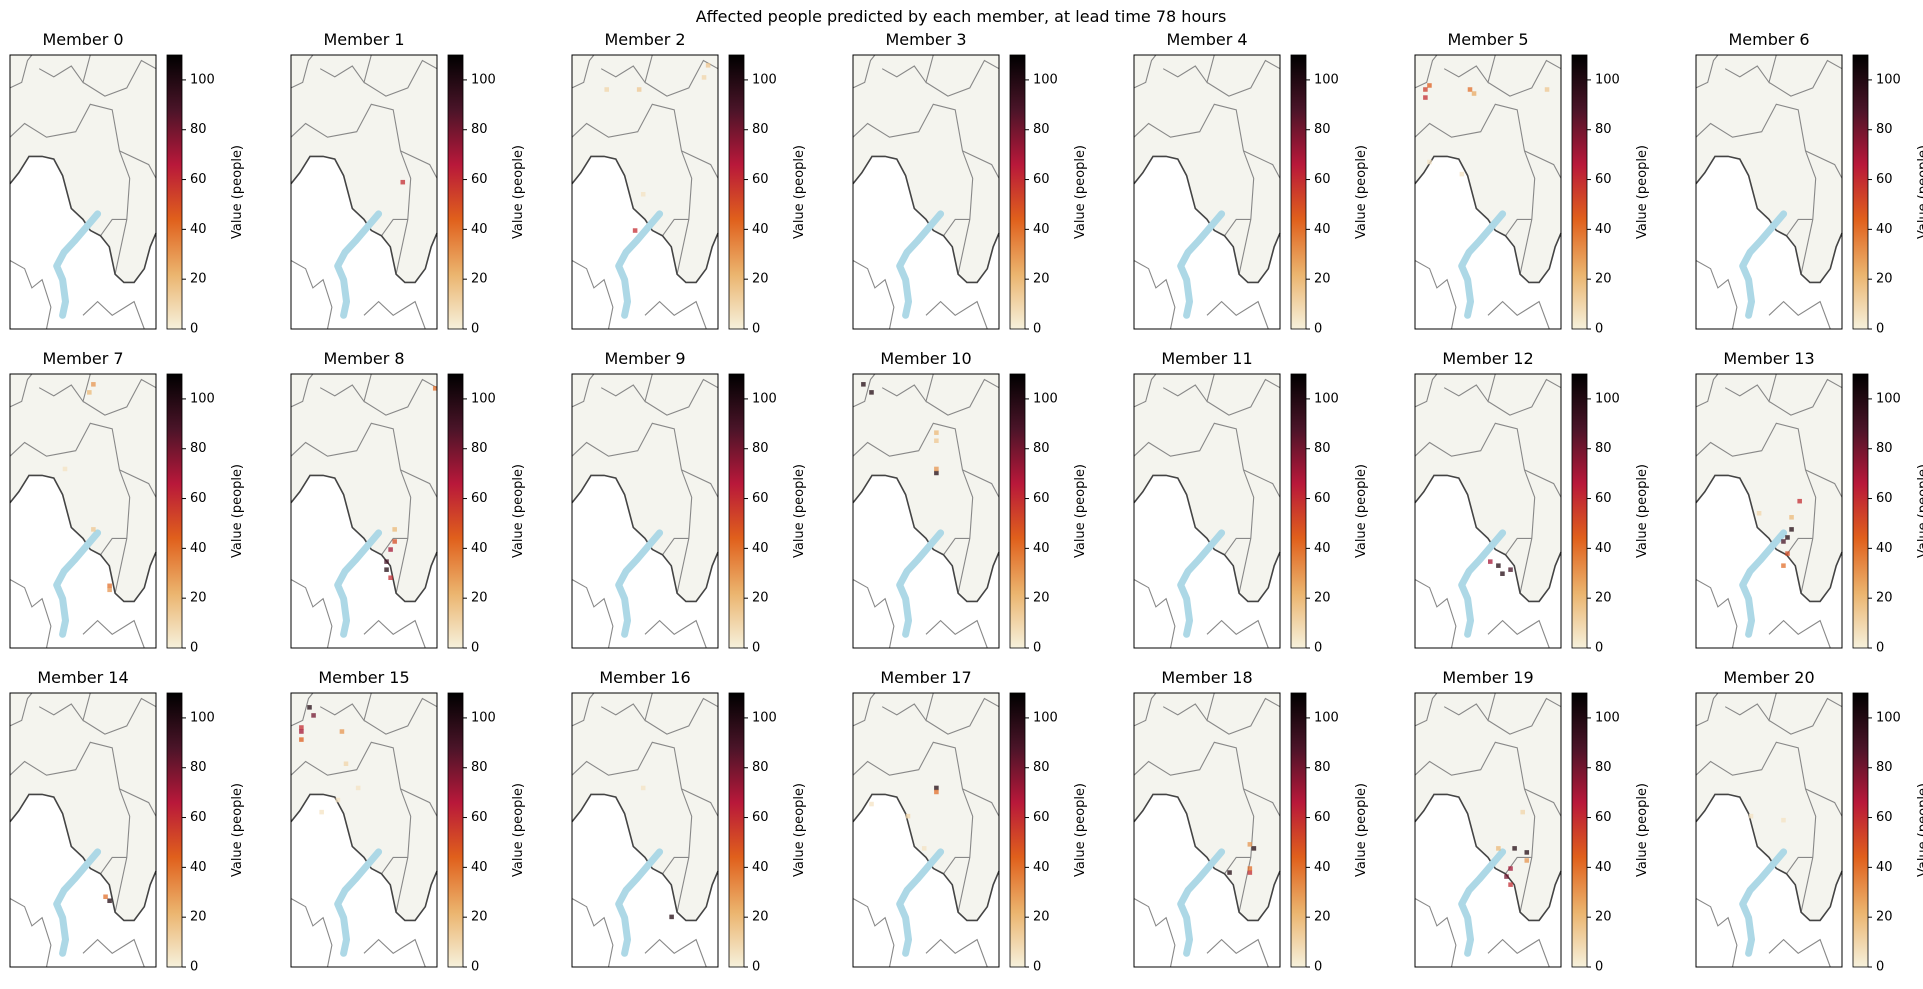 The height and width of the screenshot is (989, 1923). What do you see at coordinates (925, 358) in the screenshot?
I see `panel-title: Member 10` at bounding box center [925, 358].